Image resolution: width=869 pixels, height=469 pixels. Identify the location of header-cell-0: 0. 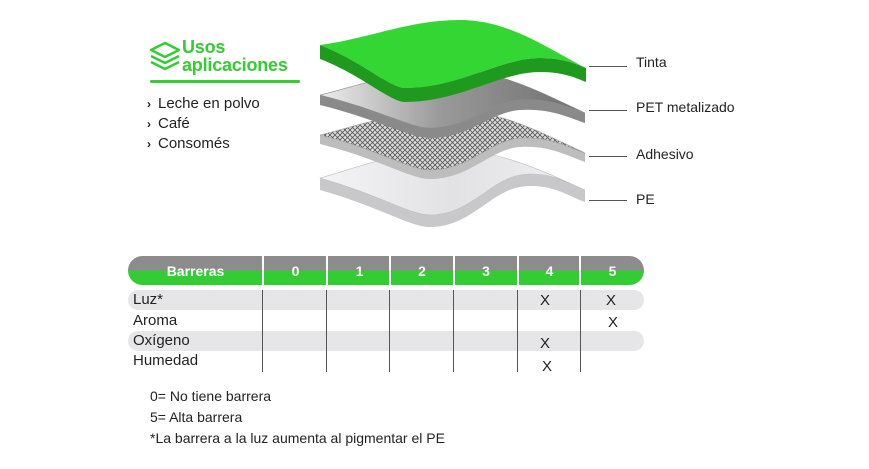
(295, 270).